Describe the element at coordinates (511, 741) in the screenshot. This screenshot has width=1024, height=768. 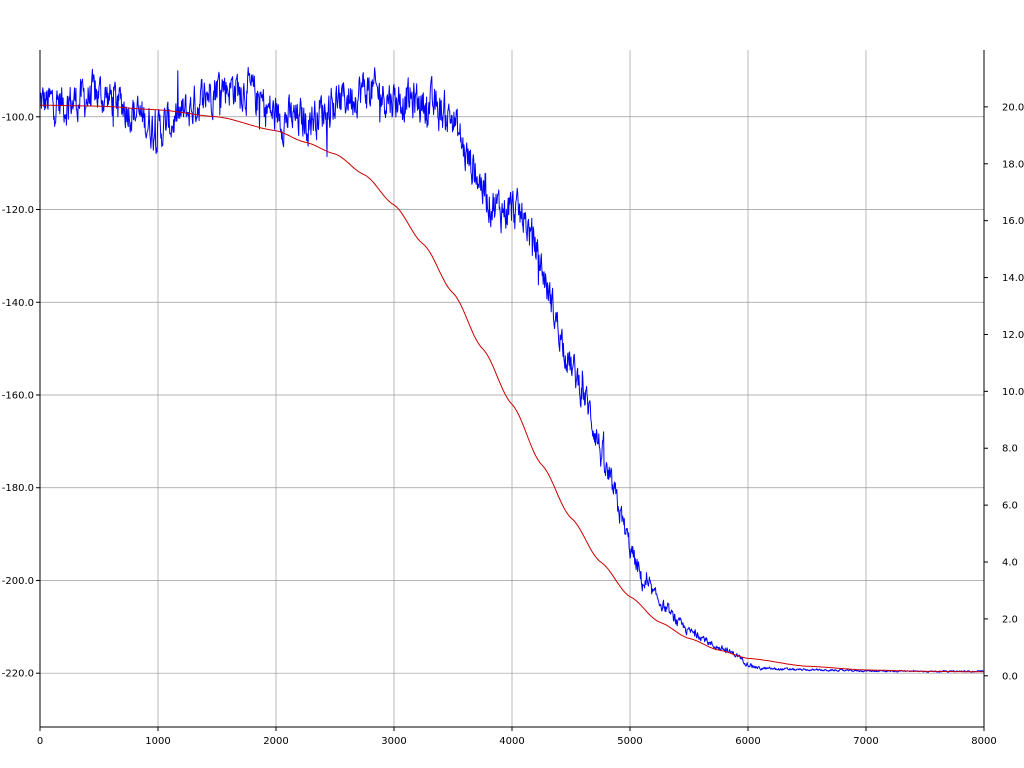
I see `x-tick-label: 4000` at that location.